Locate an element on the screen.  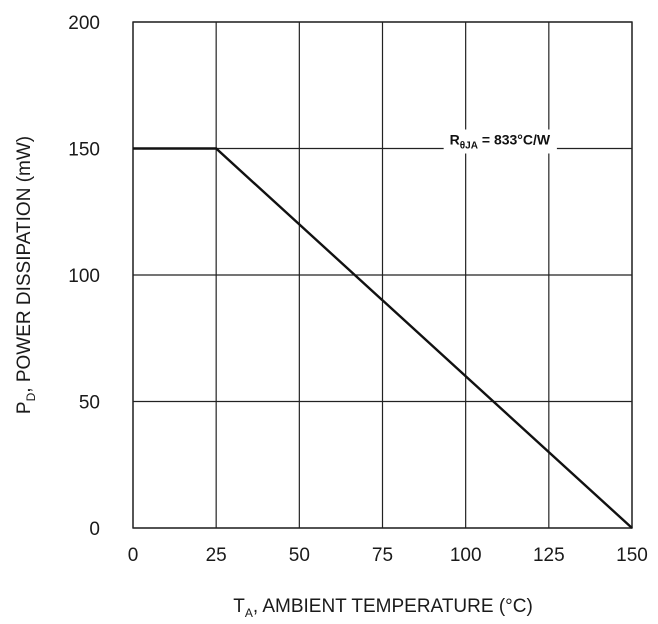
thermal-resistance-annotation: RθJA = 833°C/W is located at coordinates (500, 142).